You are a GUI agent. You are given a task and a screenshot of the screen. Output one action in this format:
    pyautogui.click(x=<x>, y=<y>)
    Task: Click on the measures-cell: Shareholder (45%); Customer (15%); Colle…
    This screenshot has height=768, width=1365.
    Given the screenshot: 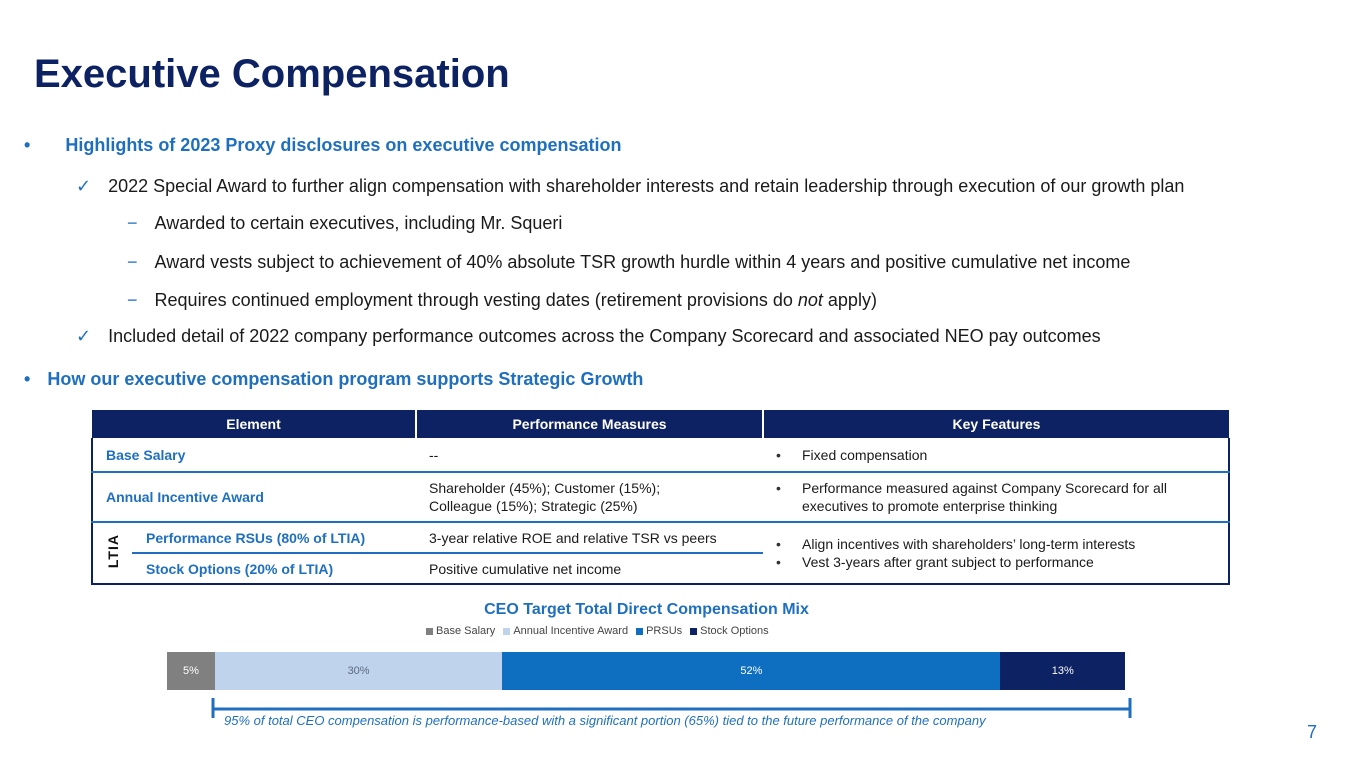 What is the action you would take?
    pyautogui.click(x=589, y=497)
    